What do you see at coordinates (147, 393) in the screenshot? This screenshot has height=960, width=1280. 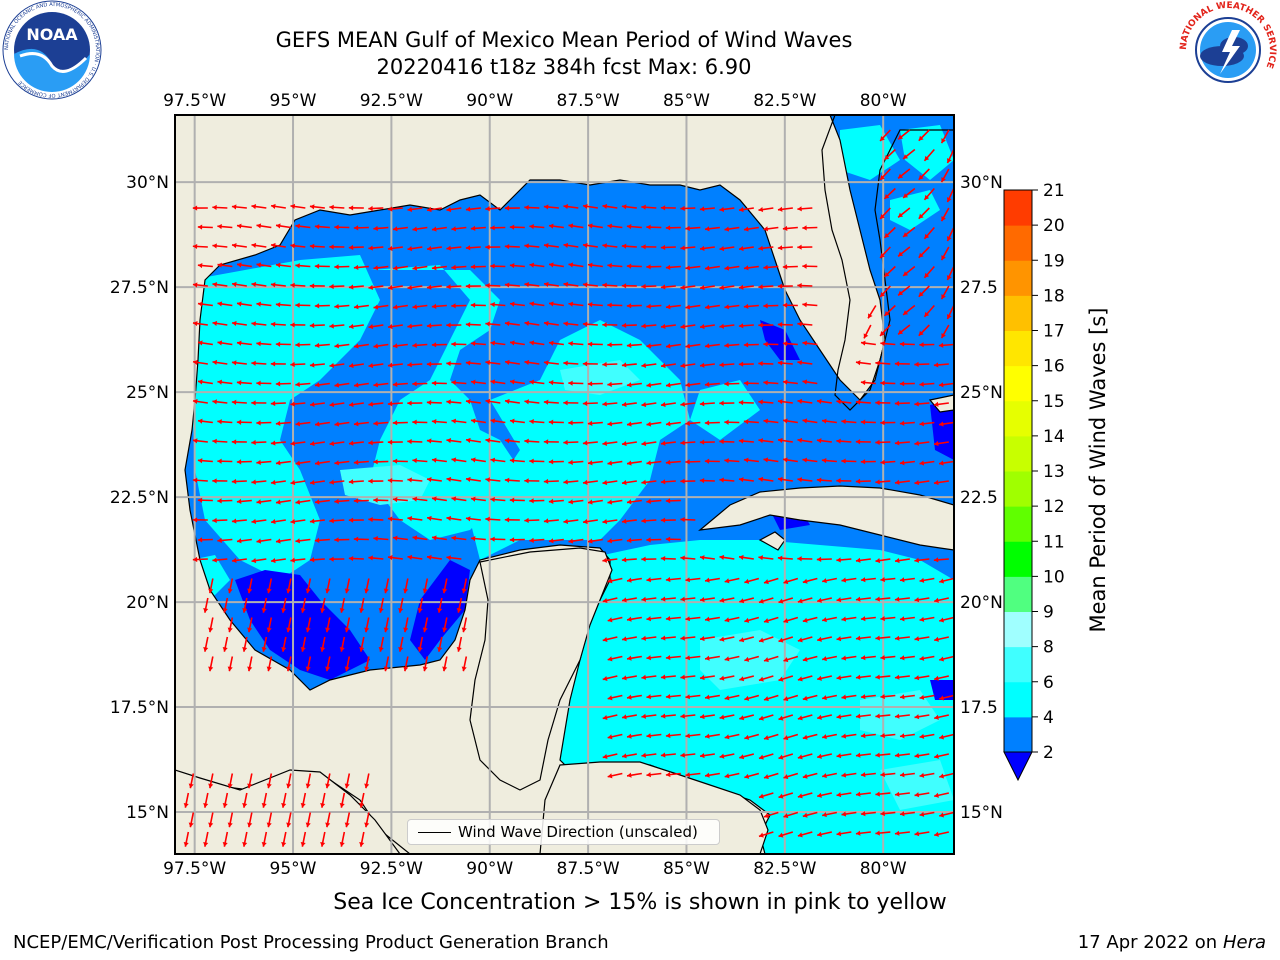 I see `left-latitude-label: 25°N` at bounding box center [147, 393].